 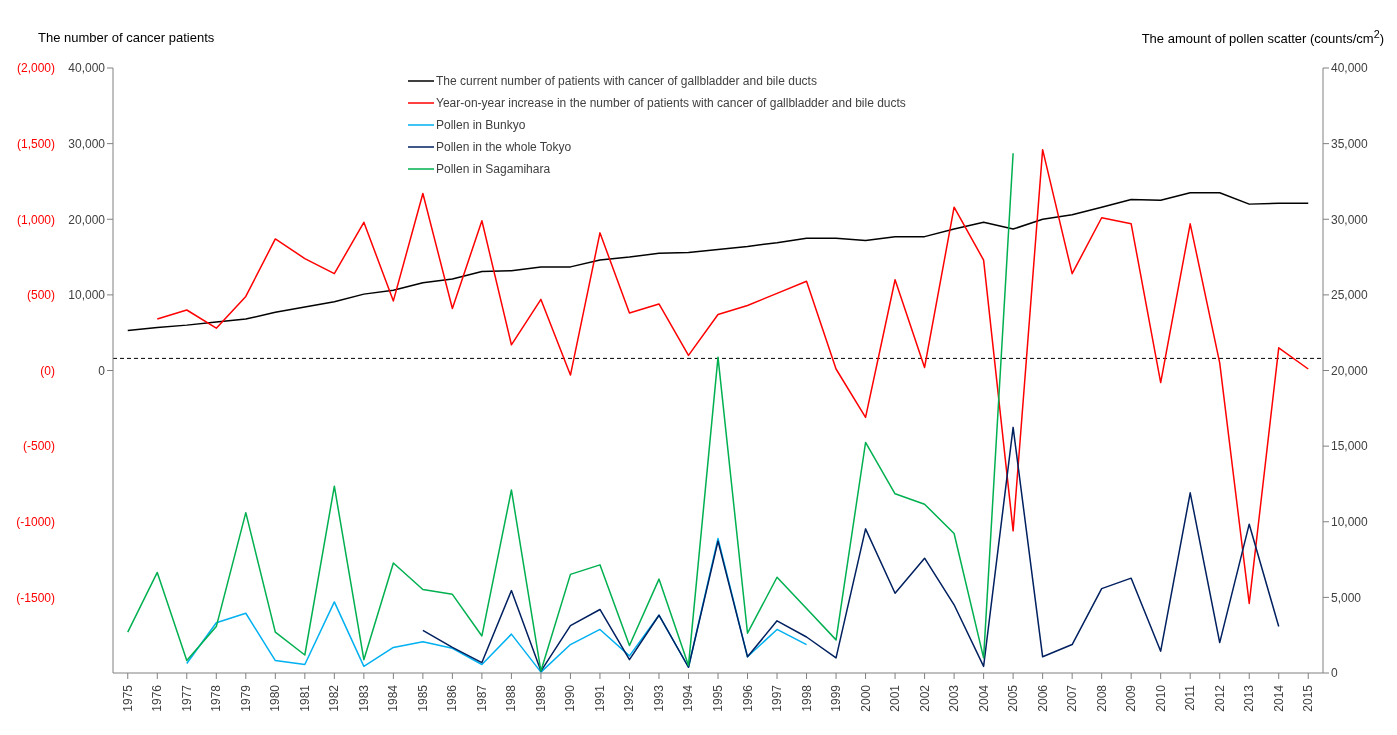 I want to click on y3-tick-label: (-500), so click(x=38, y=446).